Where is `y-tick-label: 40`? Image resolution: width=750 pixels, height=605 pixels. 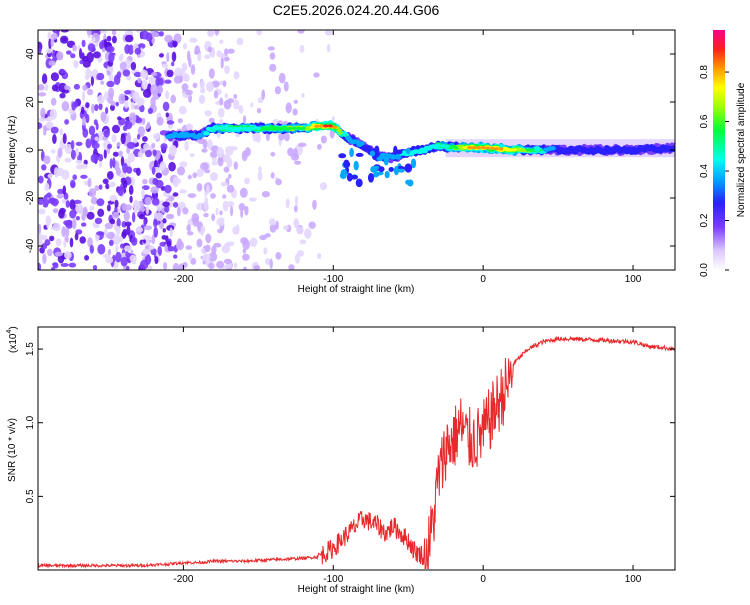 y-tick-label: 40 is located at coordinates (30, 54).